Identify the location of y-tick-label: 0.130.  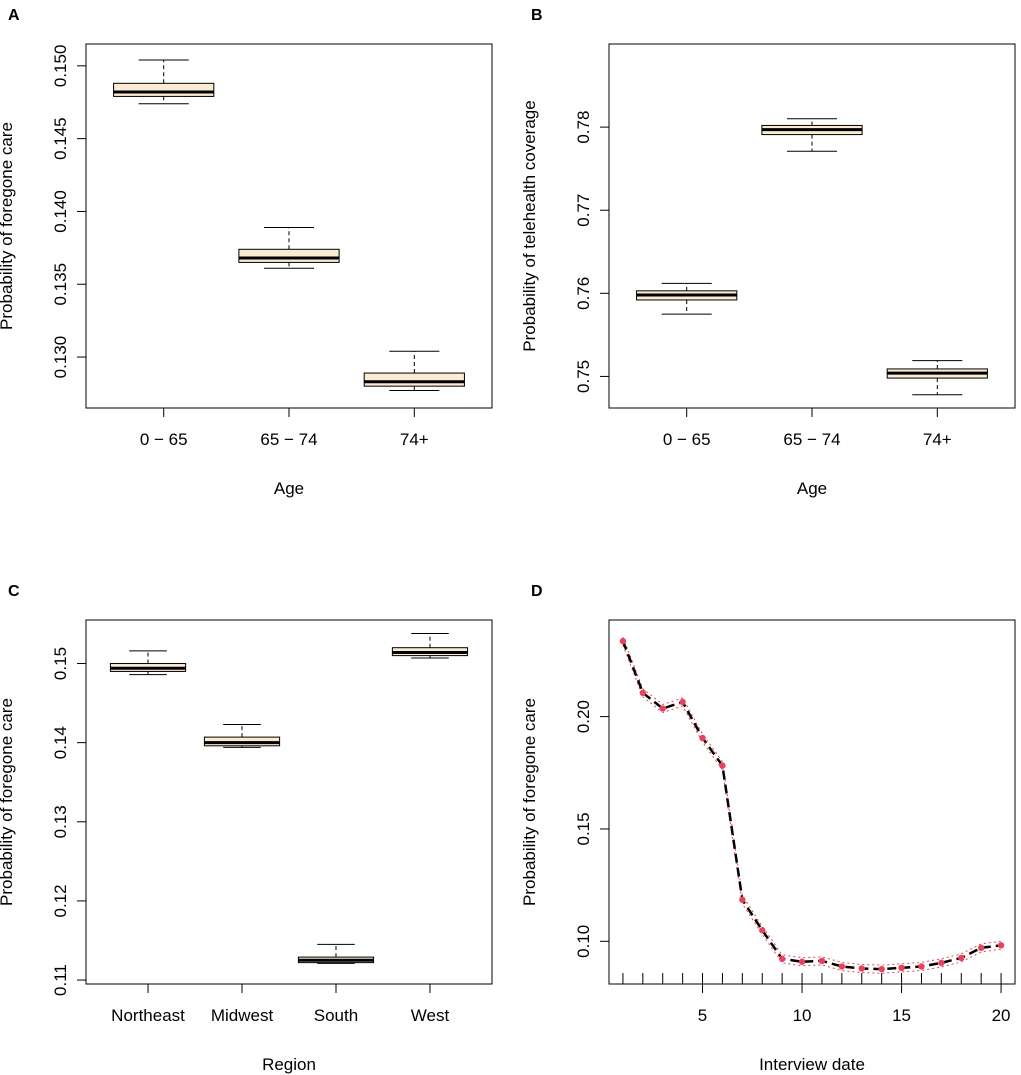
(60, 357).